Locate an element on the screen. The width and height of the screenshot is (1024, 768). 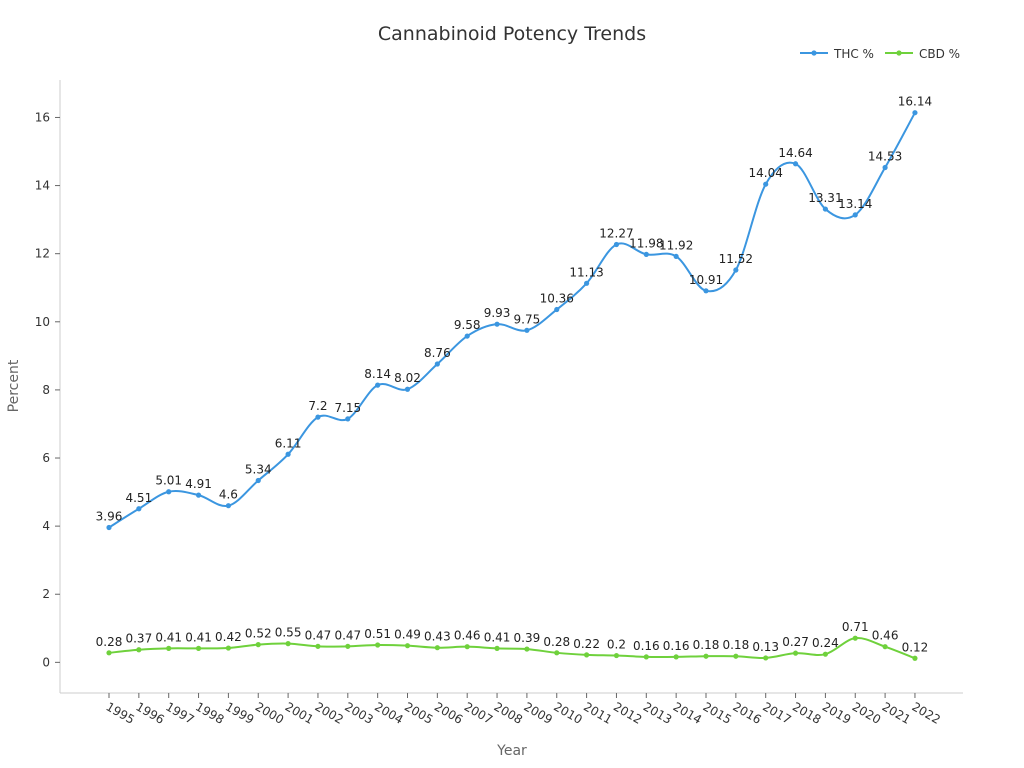
data-label: 8.14 is located at coordinates (377, 374).